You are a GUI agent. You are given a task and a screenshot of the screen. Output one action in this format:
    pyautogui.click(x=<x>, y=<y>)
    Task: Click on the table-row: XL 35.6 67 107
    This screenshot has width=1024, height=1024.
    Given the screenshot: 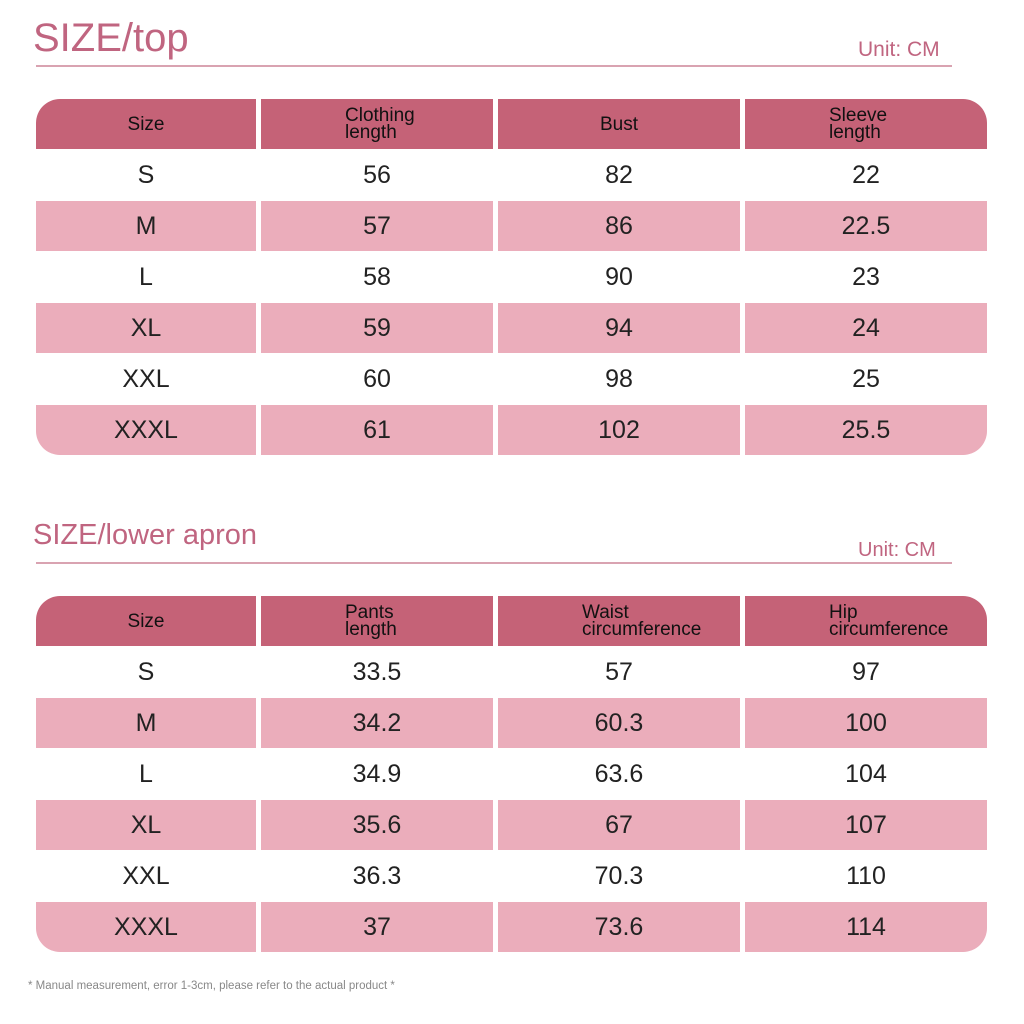 What is the action you would take?
    pyautogui.click(x=511, y=825)
    